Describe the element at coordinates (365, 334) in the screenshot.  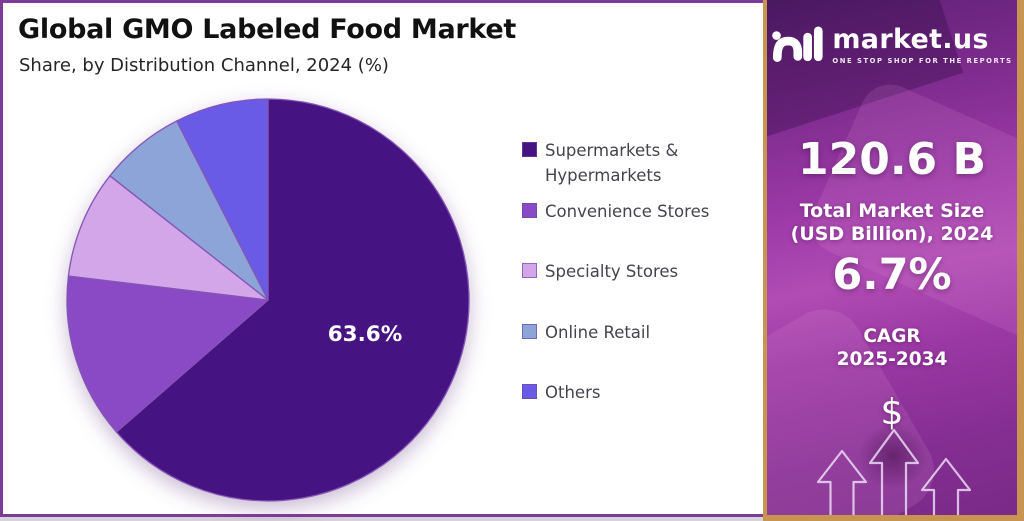
I see `pie-data-label: 63.6%` at that location.